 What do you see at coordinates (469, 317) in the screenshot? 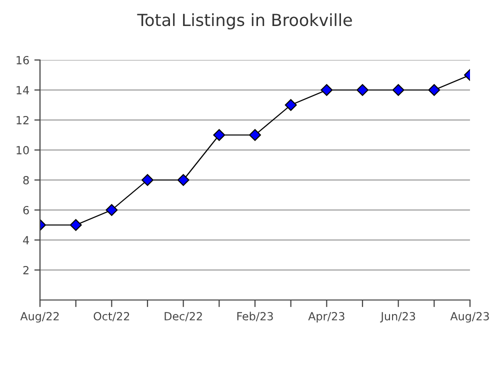
I see `x-tick-label: Aug/23` at bounding box center [469, 317].